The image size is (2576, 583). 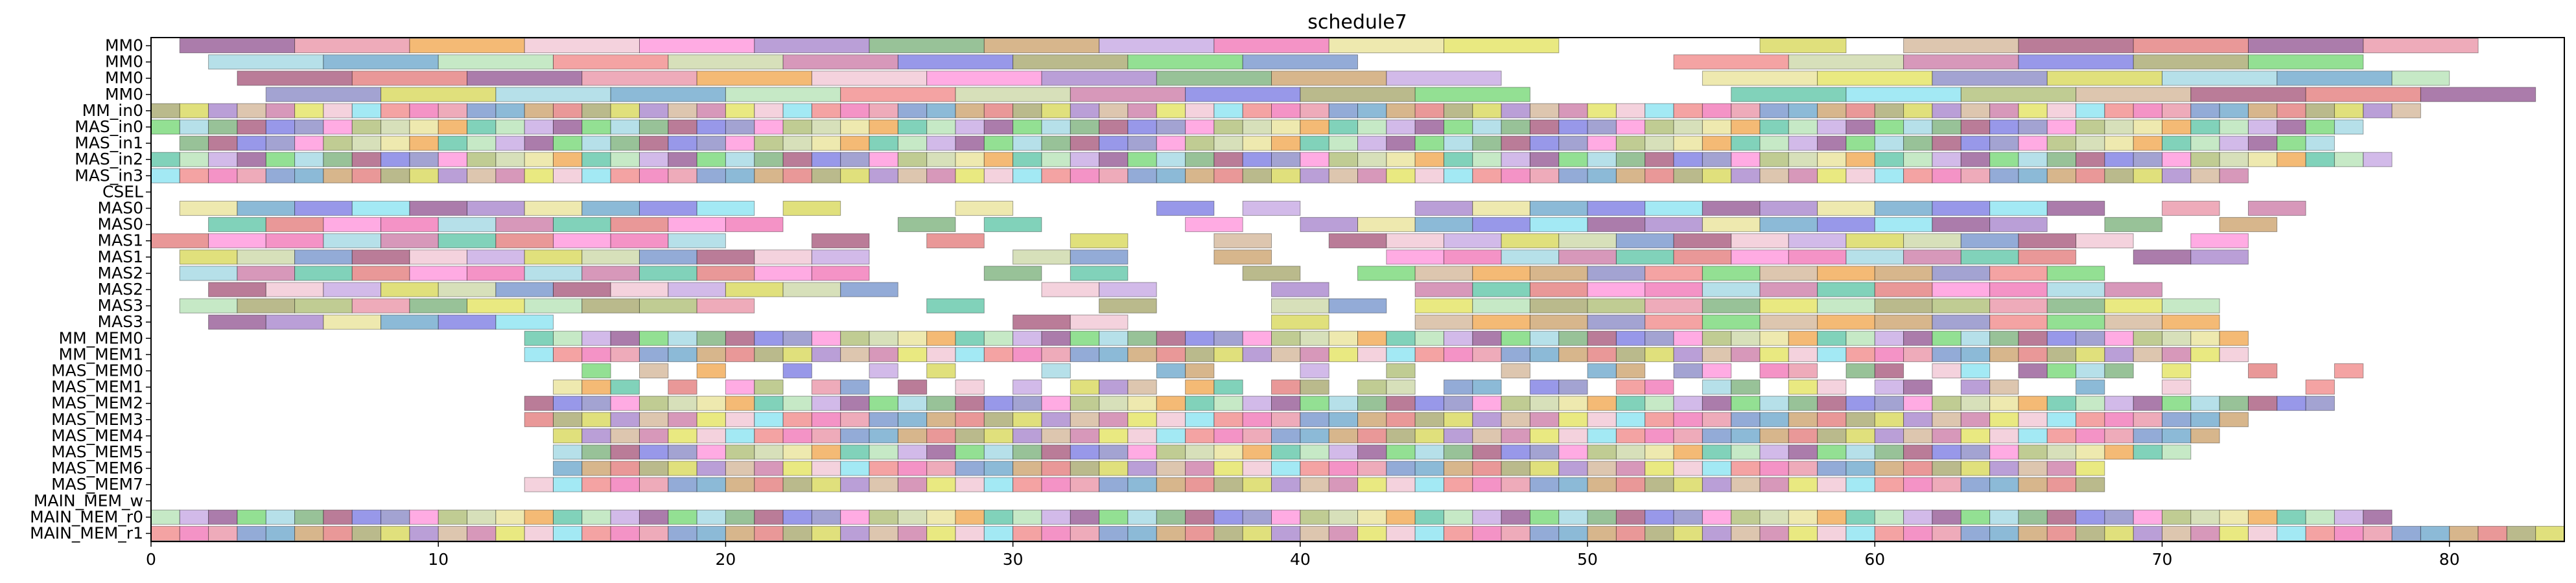 What do you see at coordinates (97, 419) in the screenshot?
I see `y-tick-label: MAS_MEM3` at bounding box center [97, 419].